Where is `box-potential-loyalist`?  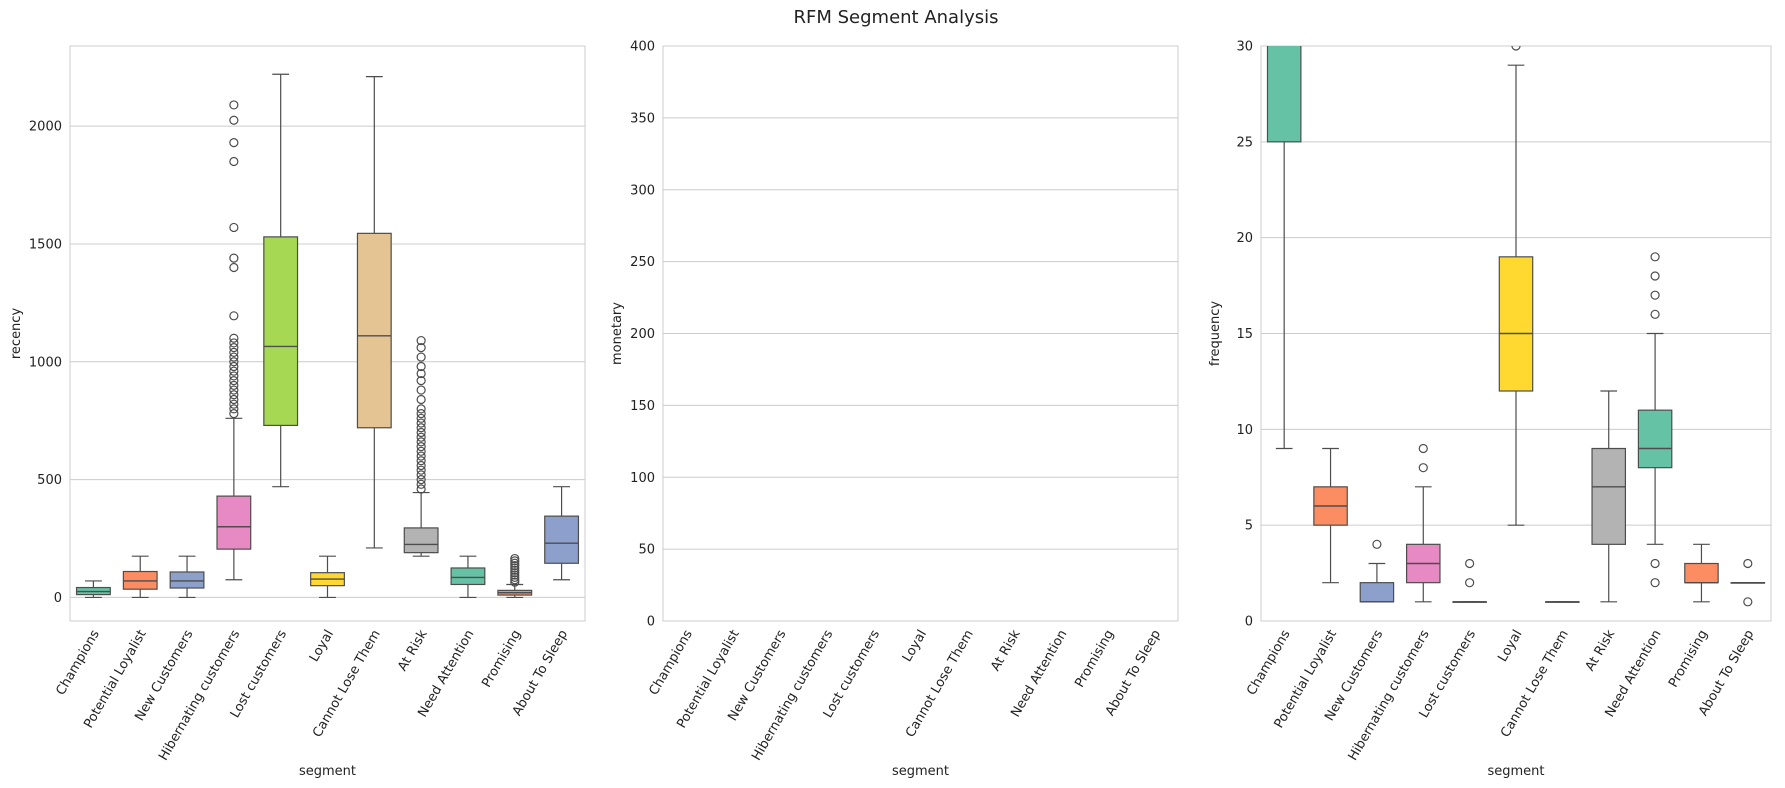
box-potential-loyalist is located at coordinates (1330, 515).